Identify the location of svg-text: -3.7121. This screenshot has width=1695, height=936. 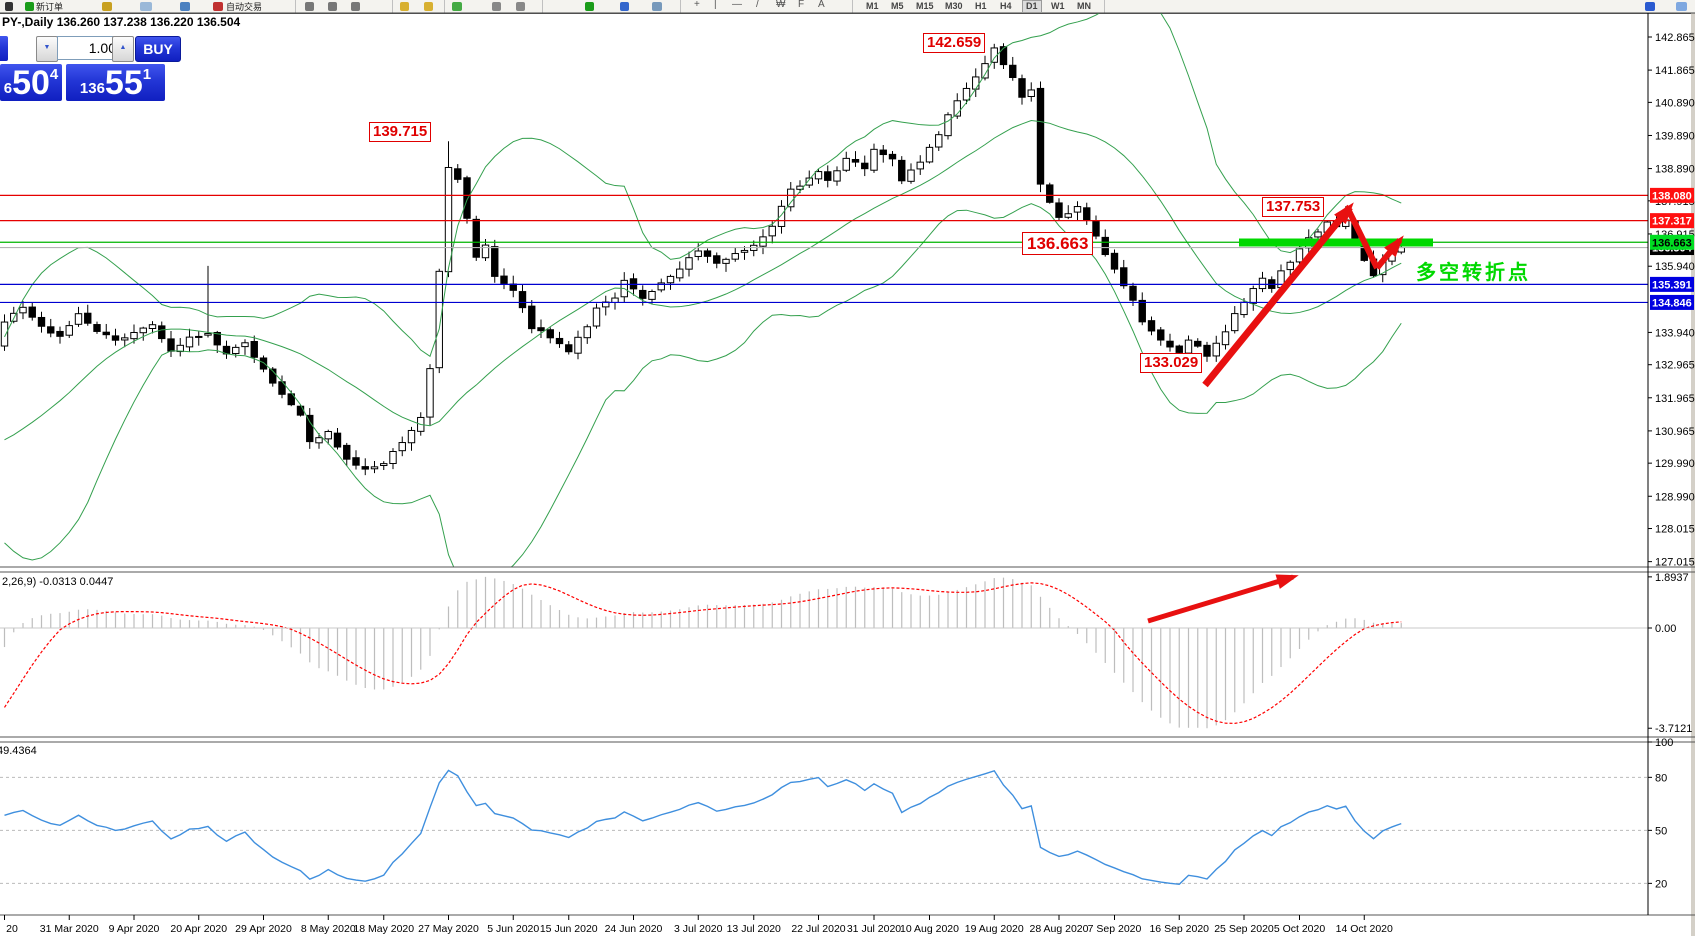
(1673, 729).